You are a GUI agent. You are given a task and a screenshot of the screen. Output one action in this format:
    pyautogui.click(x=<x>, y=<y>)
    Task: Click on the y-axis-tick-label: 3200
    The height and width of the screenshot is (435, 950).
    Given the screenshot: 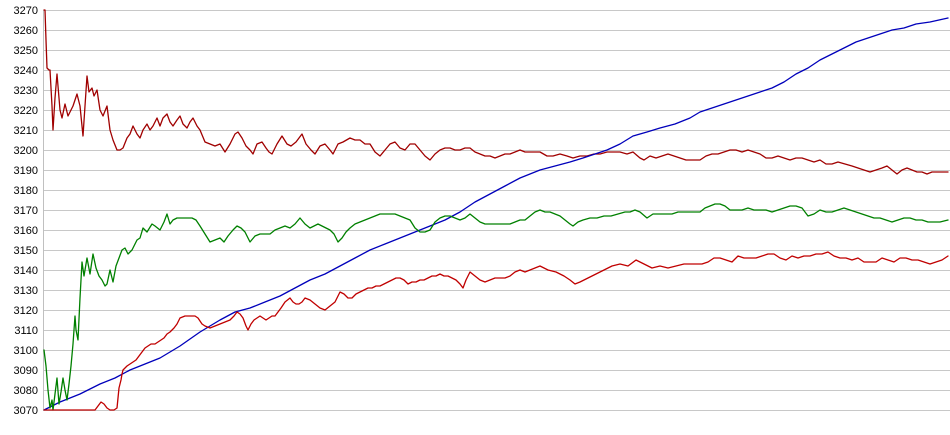 What is the action you would take?
    pyautogui.click(x=26, y=151)
    